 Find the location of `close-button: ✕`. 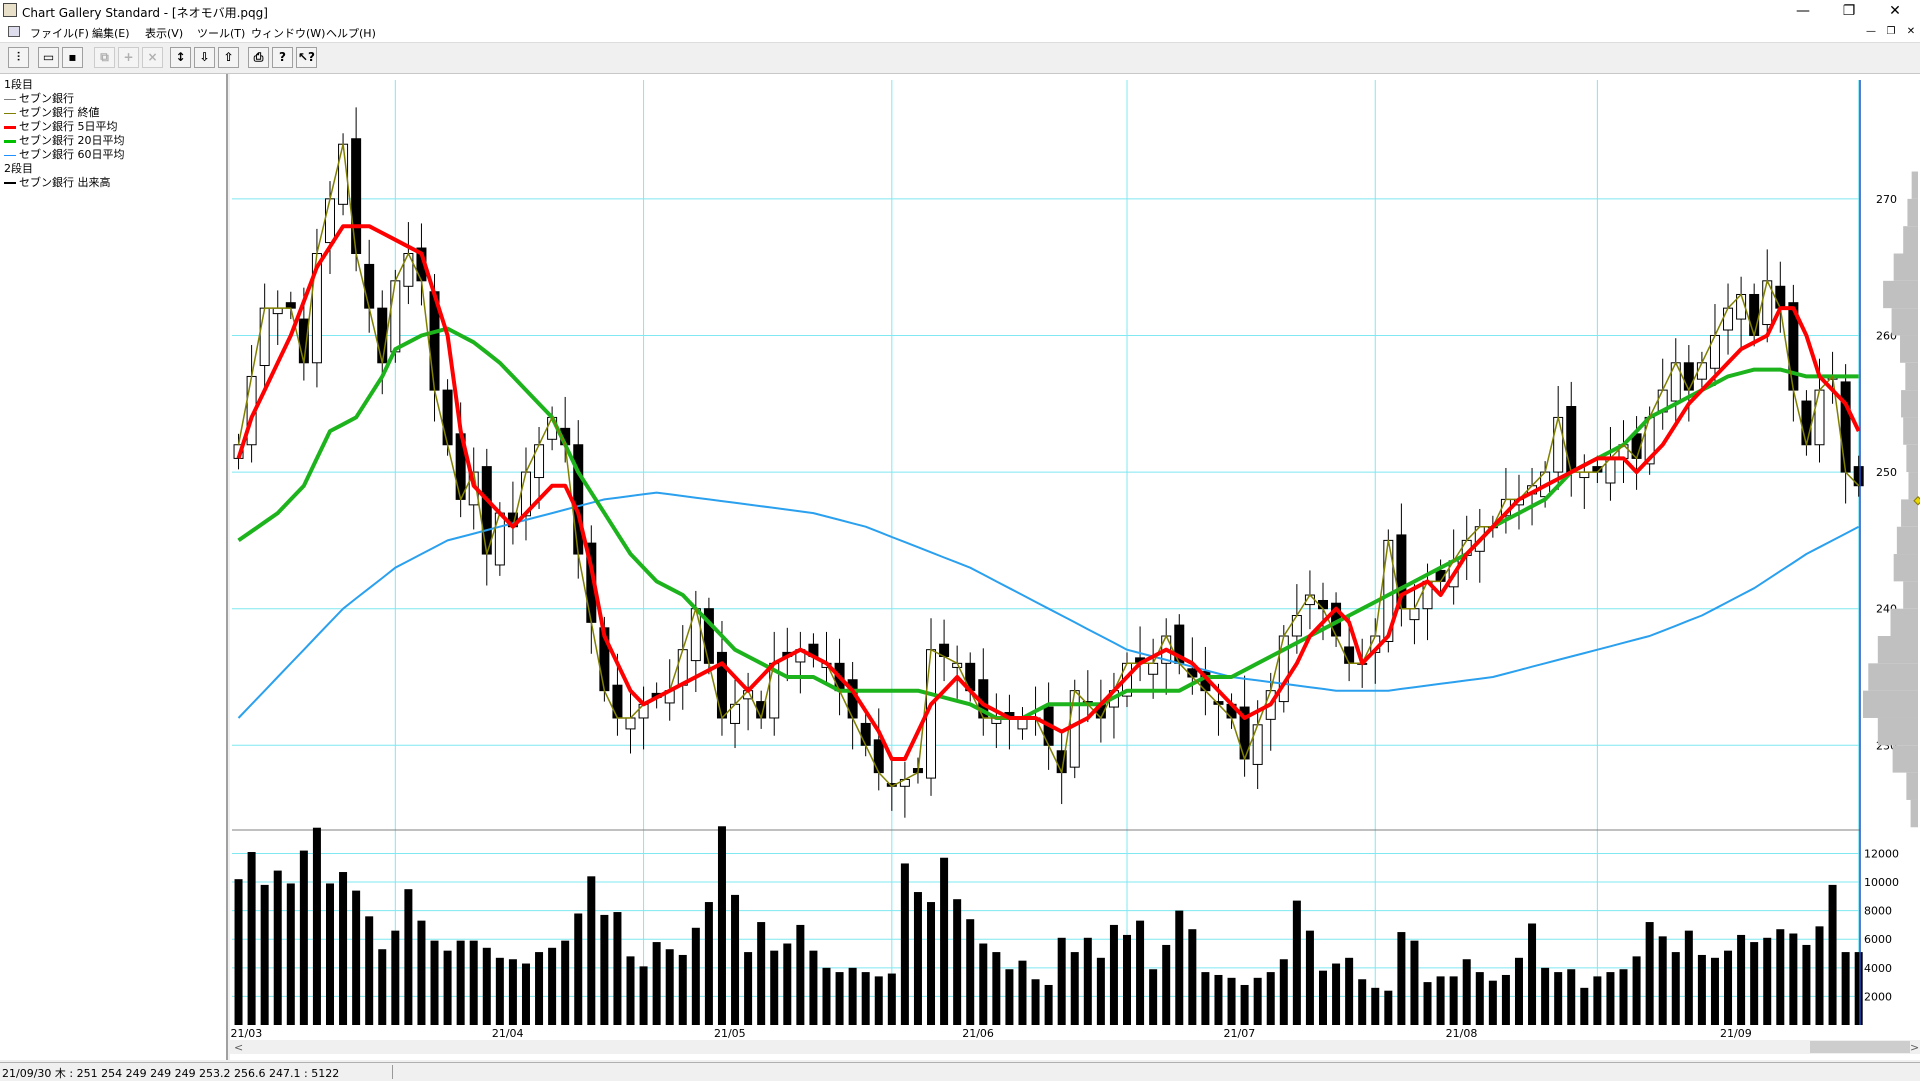

close-button: ✕ is located at coordinates (1895, 11).